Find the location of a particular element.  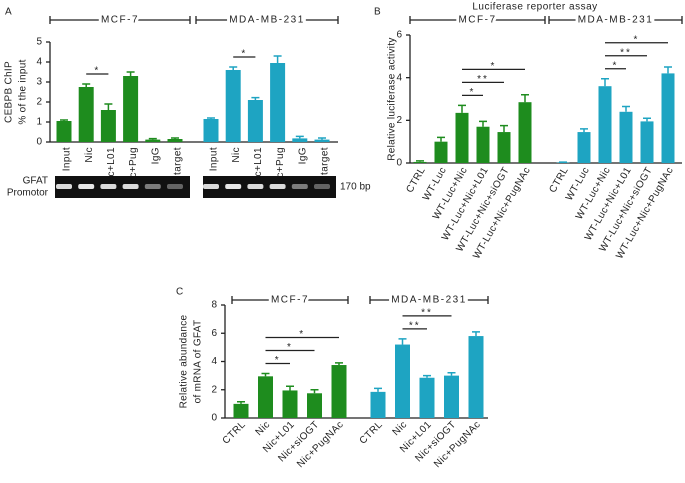

y-tick-label: 1 is located at coordinates (39, 122).